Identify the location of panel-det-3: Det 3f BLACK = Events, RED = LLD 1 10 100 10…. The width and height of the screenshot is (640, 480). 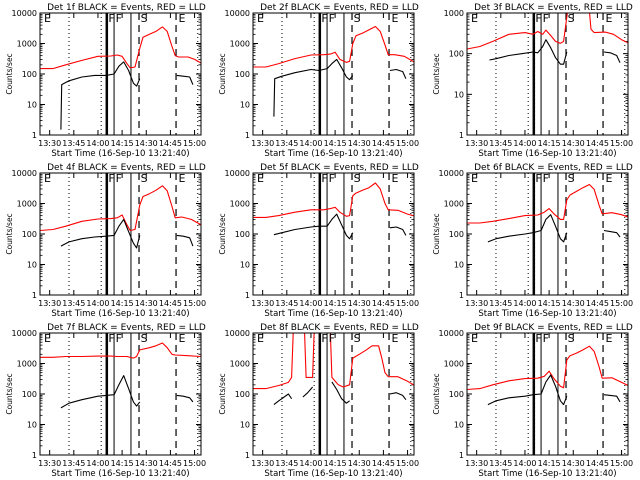
(532, 81).